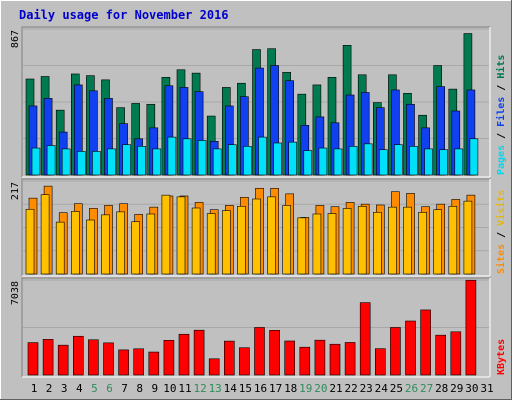 This screenshot has width=512, height=405. I want to click on day-label: 27, so click(426, 388).